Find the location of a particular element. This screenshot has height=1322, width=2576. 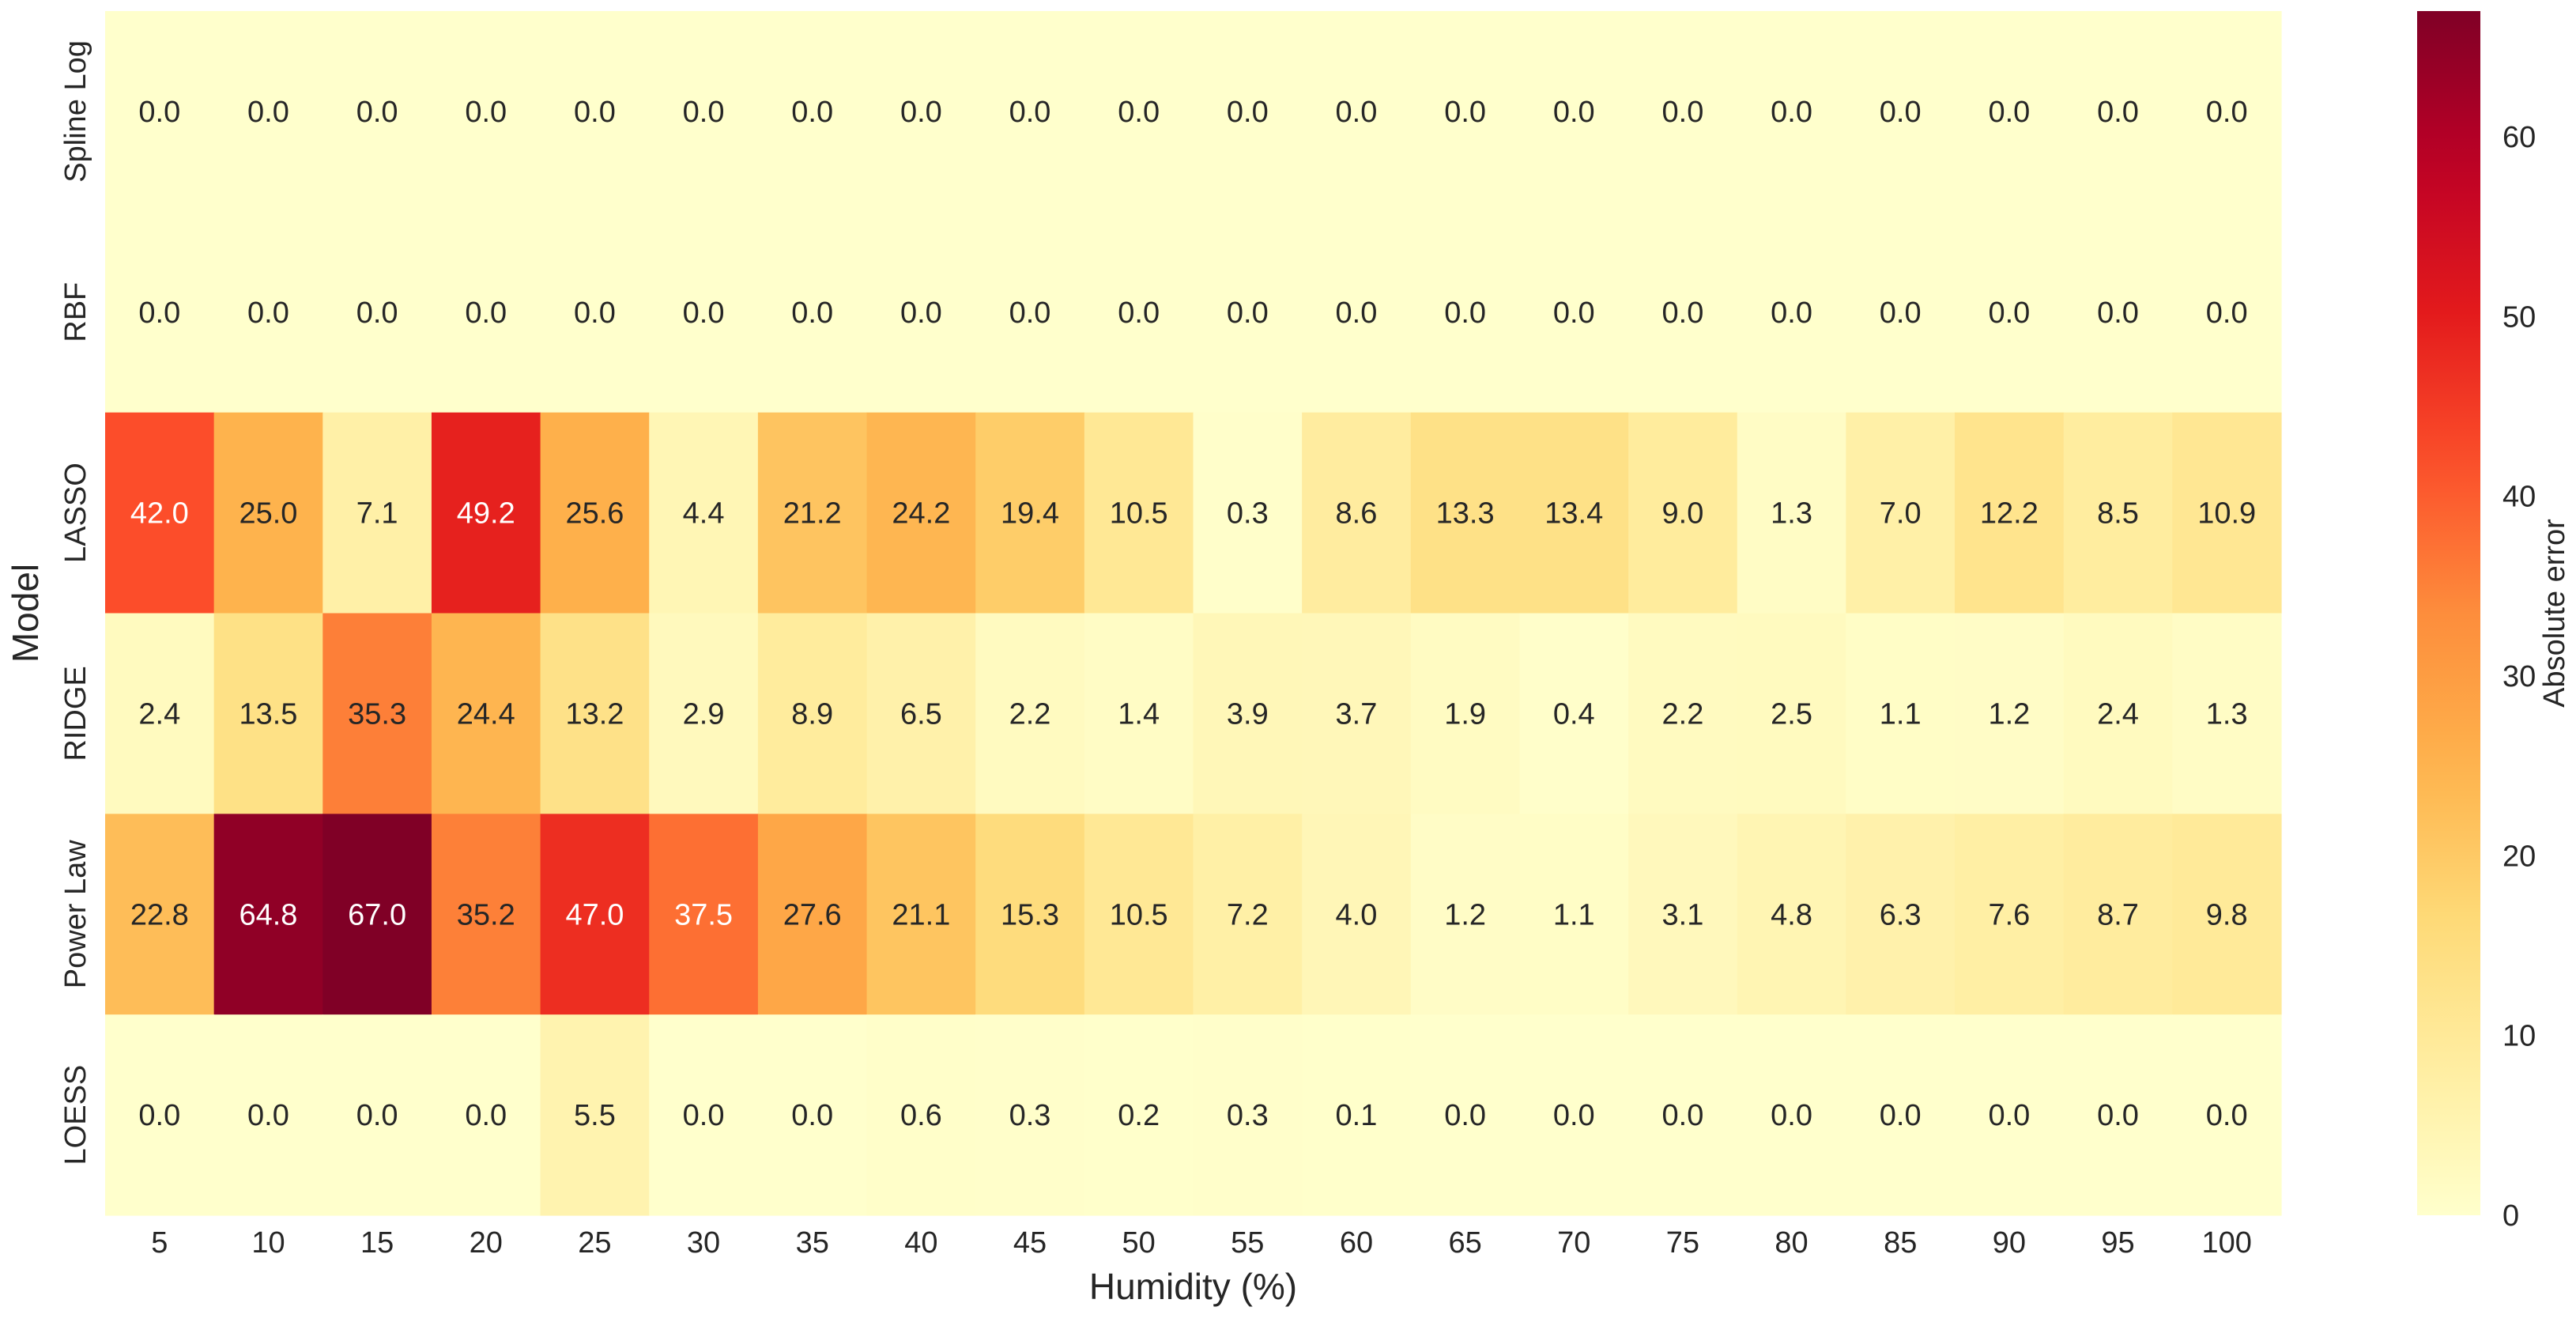

x-tick-label: 30 is located at coordinates (703, 1243).